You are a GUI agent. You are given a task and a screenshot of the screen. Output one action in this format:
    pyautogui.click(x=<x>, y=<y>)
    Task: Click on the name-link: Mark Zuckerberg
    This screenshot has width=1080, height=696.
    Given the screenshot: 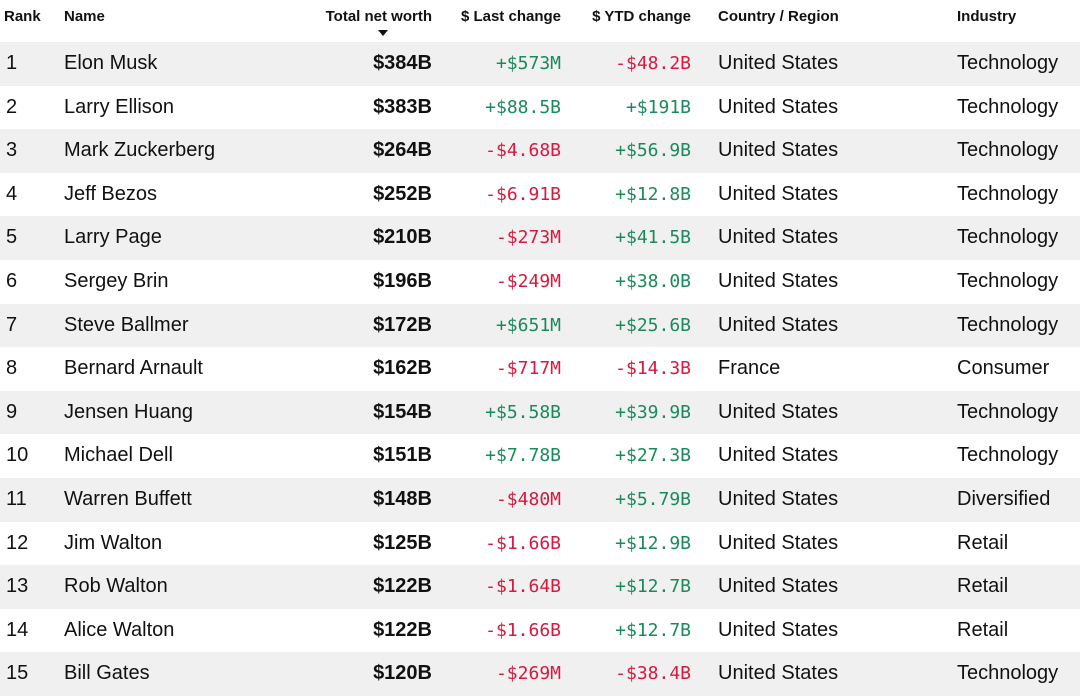 What is the action you would take?
    pyautogui.click(x=140, y=150)
    